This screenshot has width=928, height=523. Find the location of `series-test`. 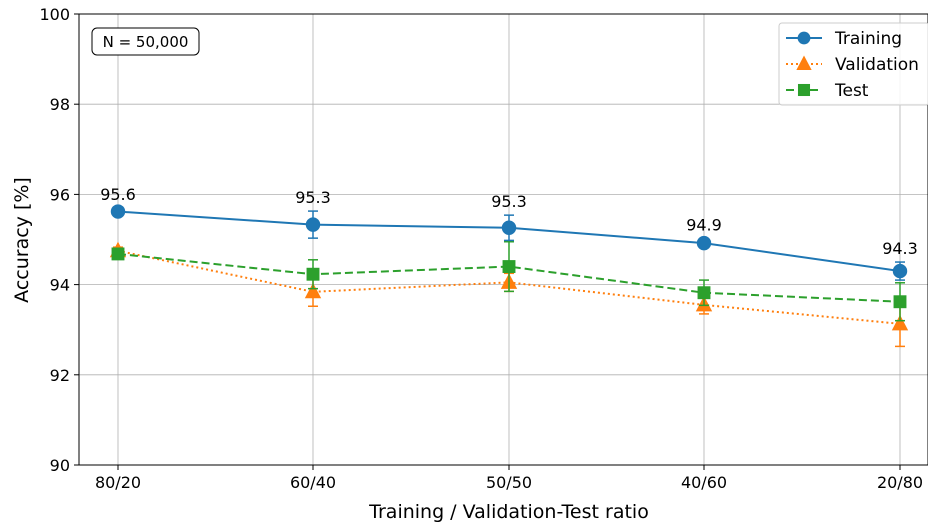

series-test is located at coordinates (509, 281).